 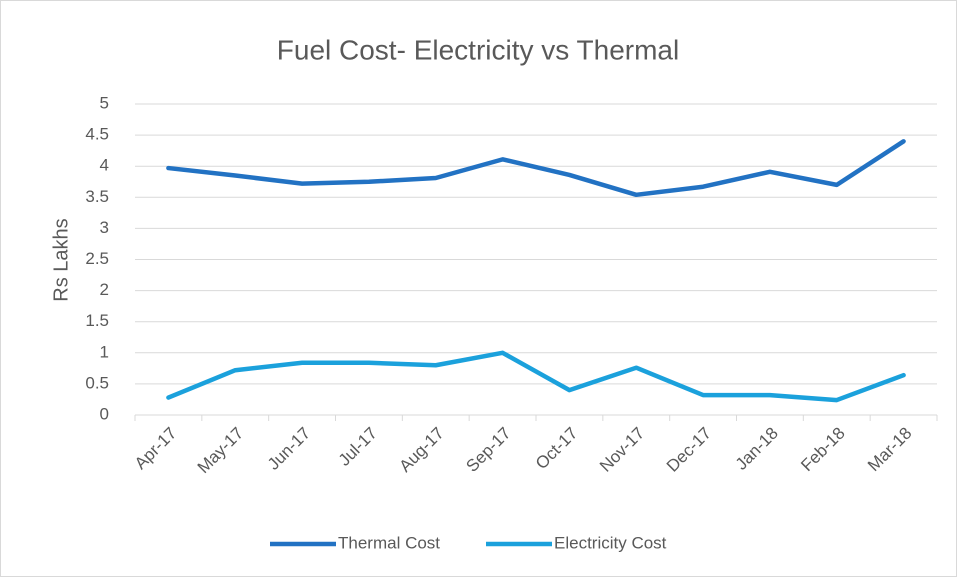 What do you see at coordinates (97, 382) in the screenshot?
I see `y-tick-label: 0.5` at bounding box center [97, 382].